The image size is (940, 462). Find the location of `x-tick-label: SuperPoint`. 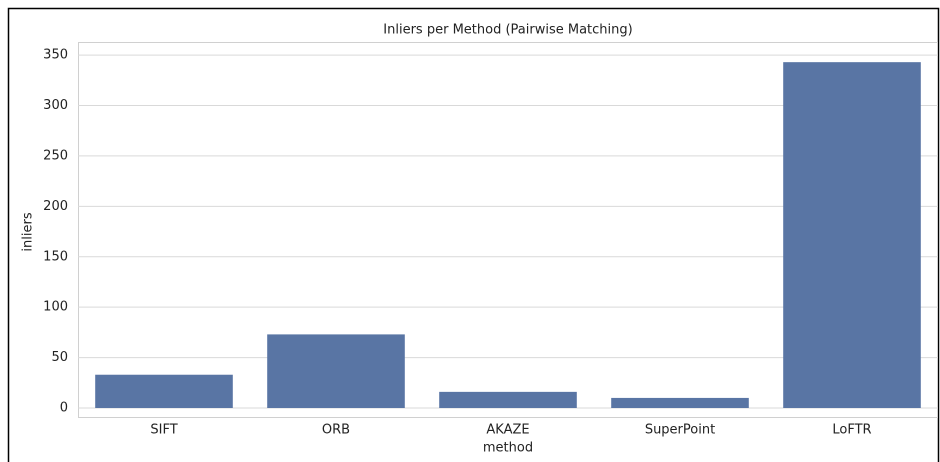

x-tick-label: SuperPoint is located at coordinates (680, 430).